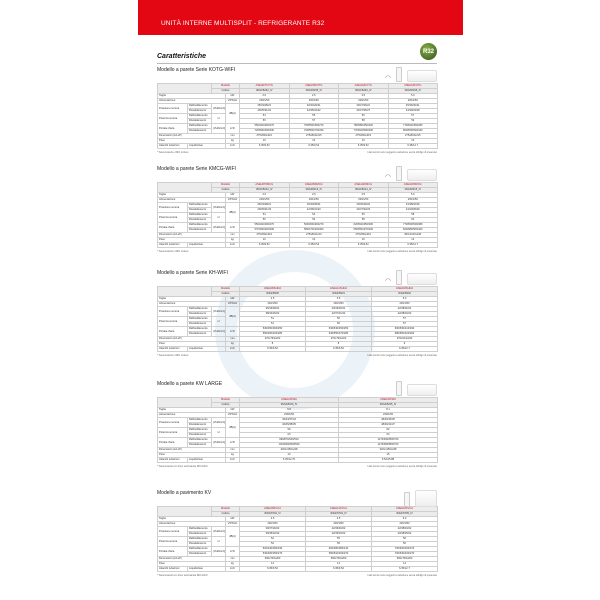 The width and height of the screenshot is (600, 600). What do you see at coordinates (388, 460) in the screenshot?
I see `value-cell: 9.52/15.88` at bounding box center [388, 460].